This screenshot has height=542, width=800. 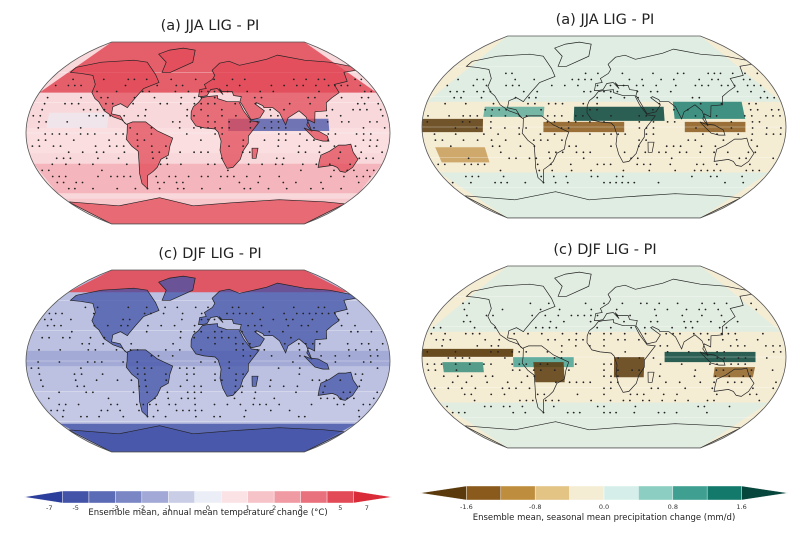 I want to click on colorbar-swatch, so click(x=287, y=497).